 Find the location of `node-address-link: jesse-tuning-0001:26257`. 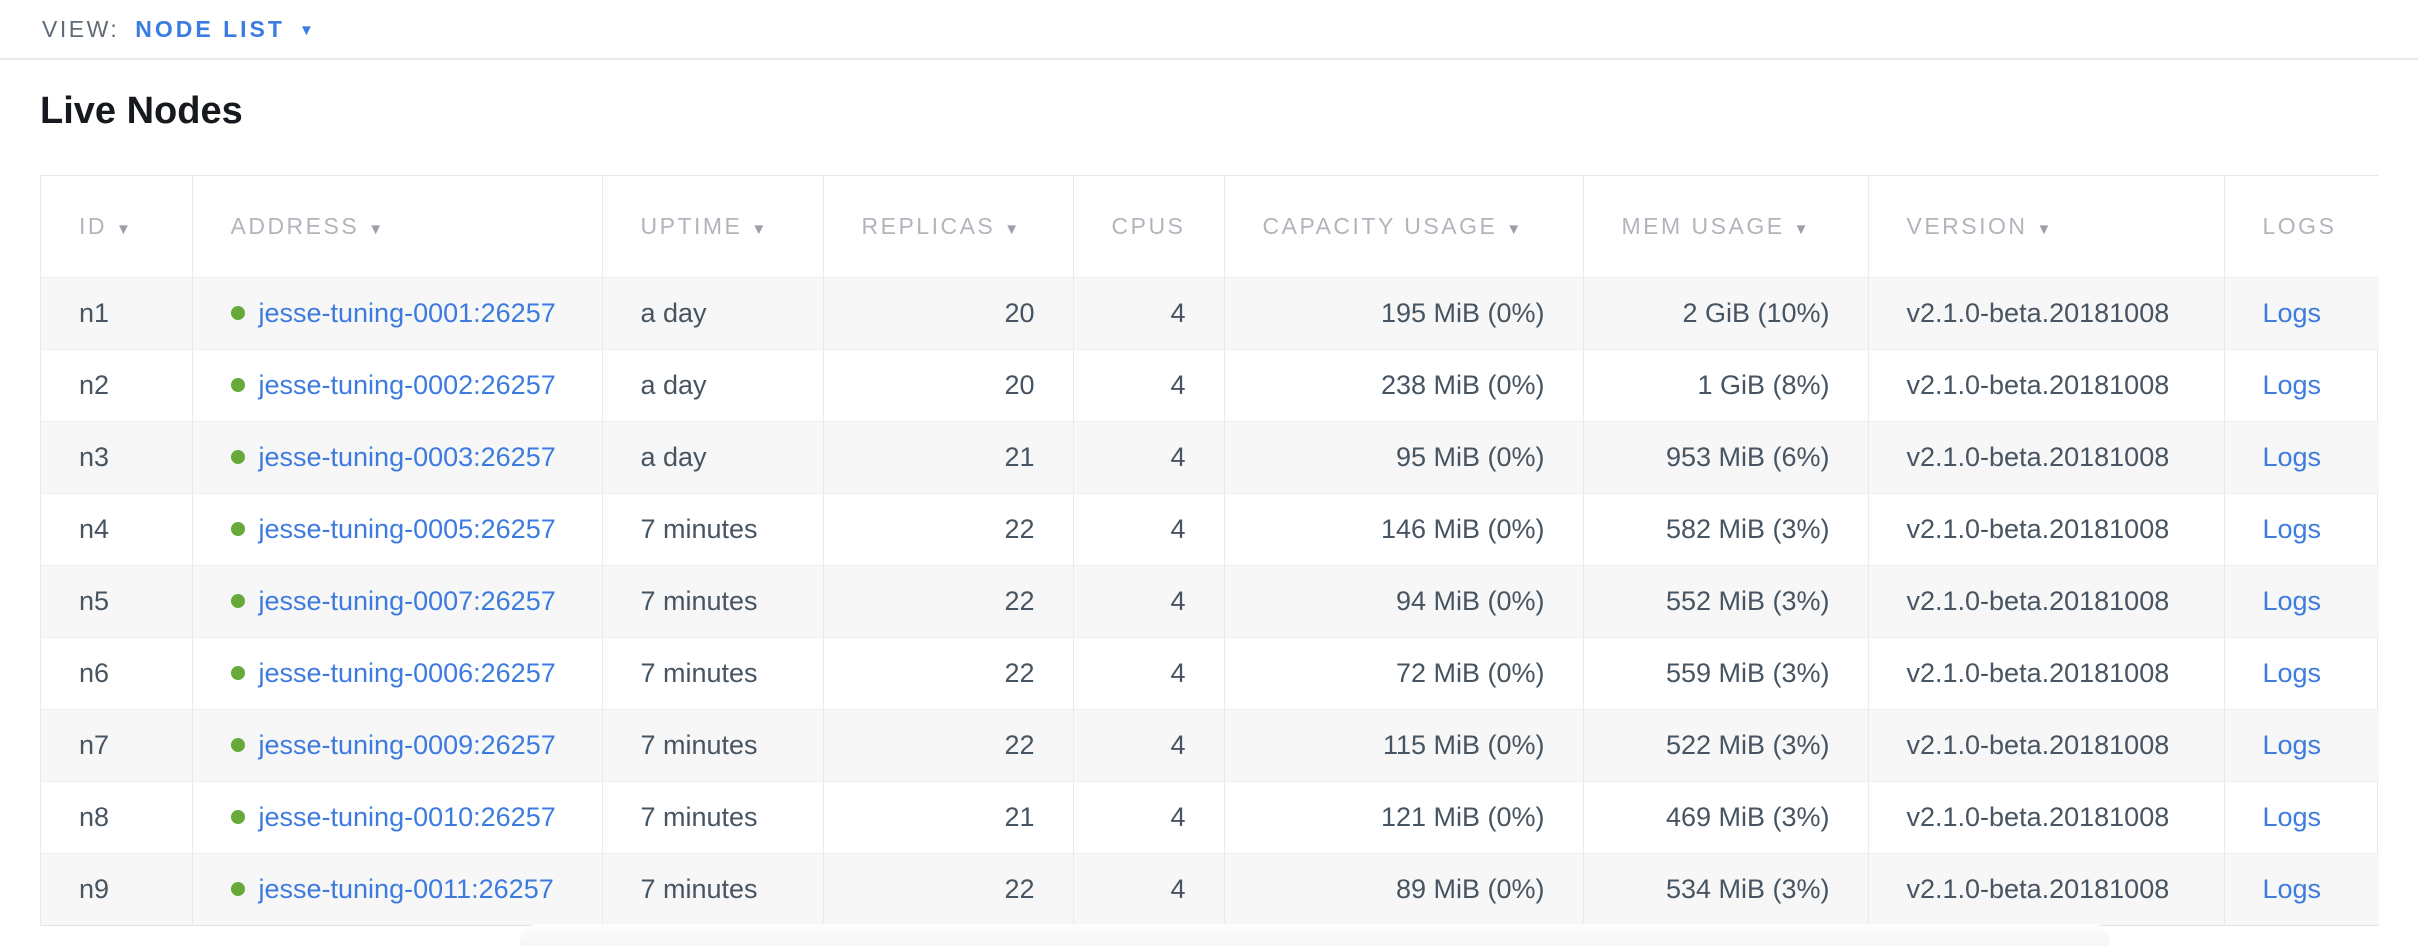

node-address-link: jesse-tuning-0001:26257 is located at coordinates (407, 312).